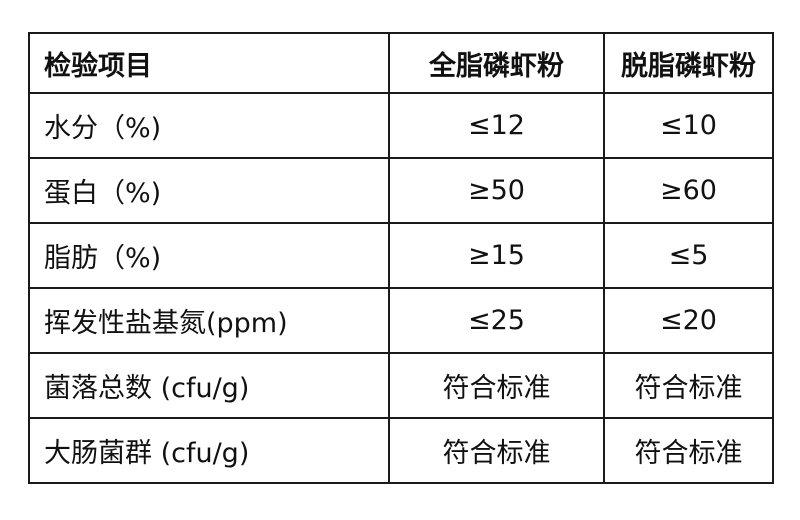  Describe the element at coordinates (688, 190) in the screenshot. I see `defatted-cell: ≥60` at that location.